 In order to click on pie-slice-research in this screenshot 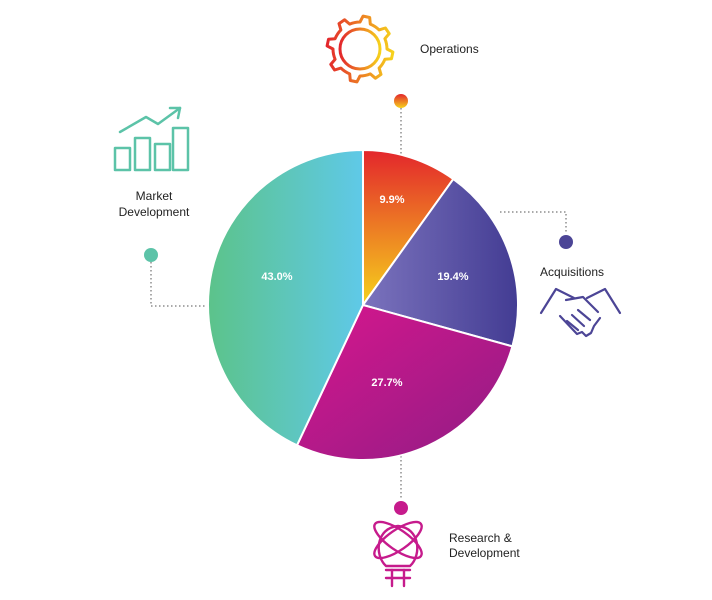, I will do `click(404, 382)`.